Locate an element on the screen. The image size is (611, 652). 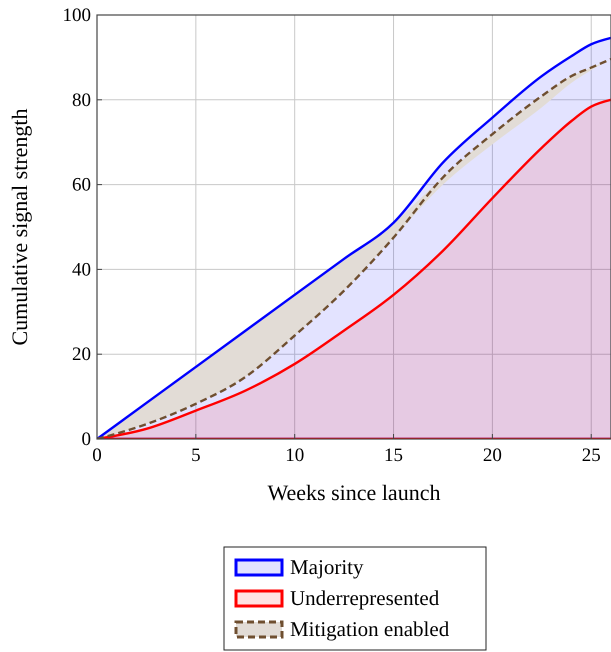
y-tick-label: 100 is located at coordinates (76, 15).